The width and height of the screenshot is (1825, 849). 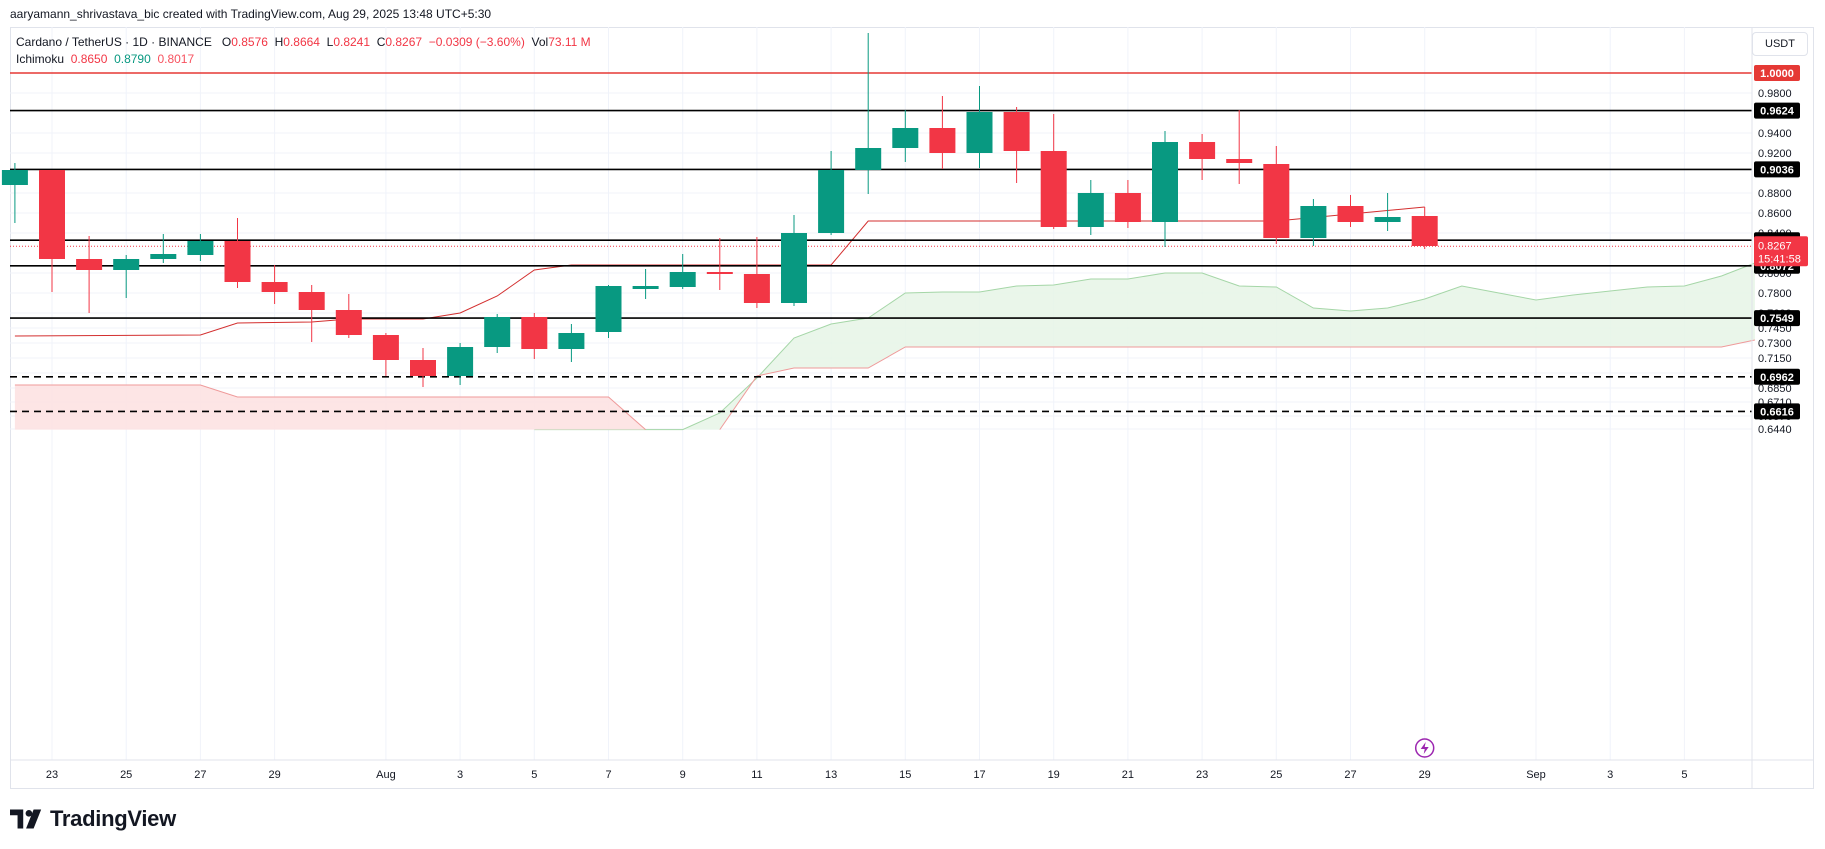 I want to click on legend-ichimoku-value-2: 0.8790, so click(x=132, y=59).